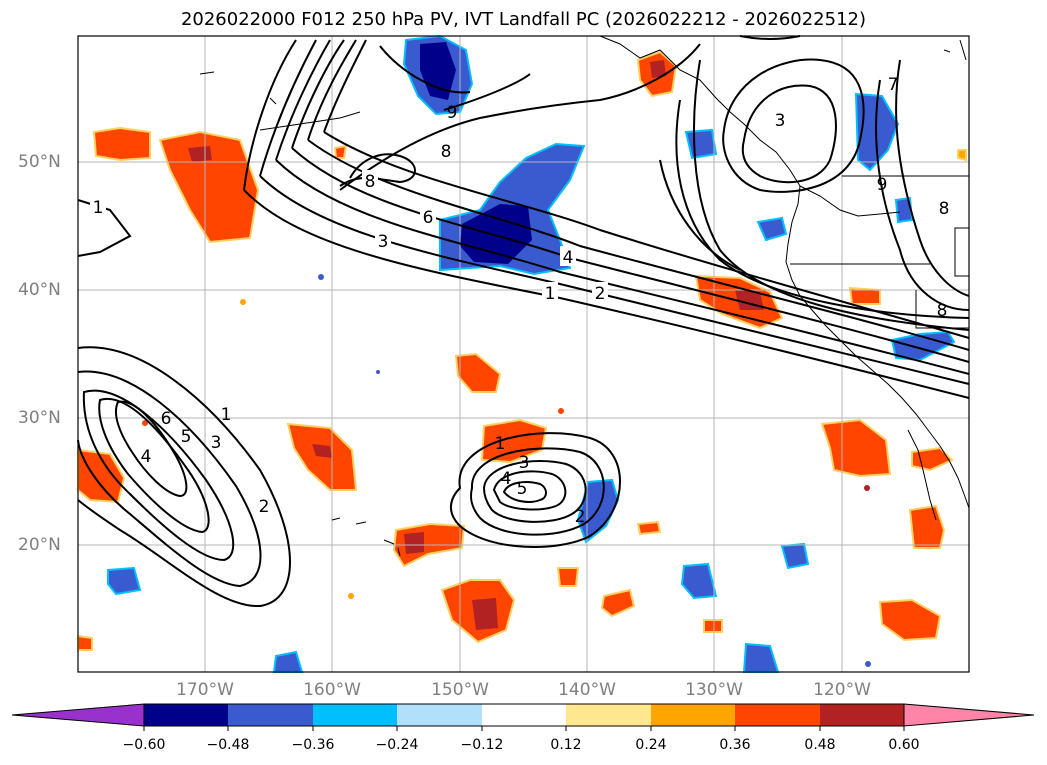 The width and height of the screenshot is (1047, 765). Describe the element at coordinates (566, 745) in the screenshot. I see `colorbar-tick-label: 0.12` at that location.